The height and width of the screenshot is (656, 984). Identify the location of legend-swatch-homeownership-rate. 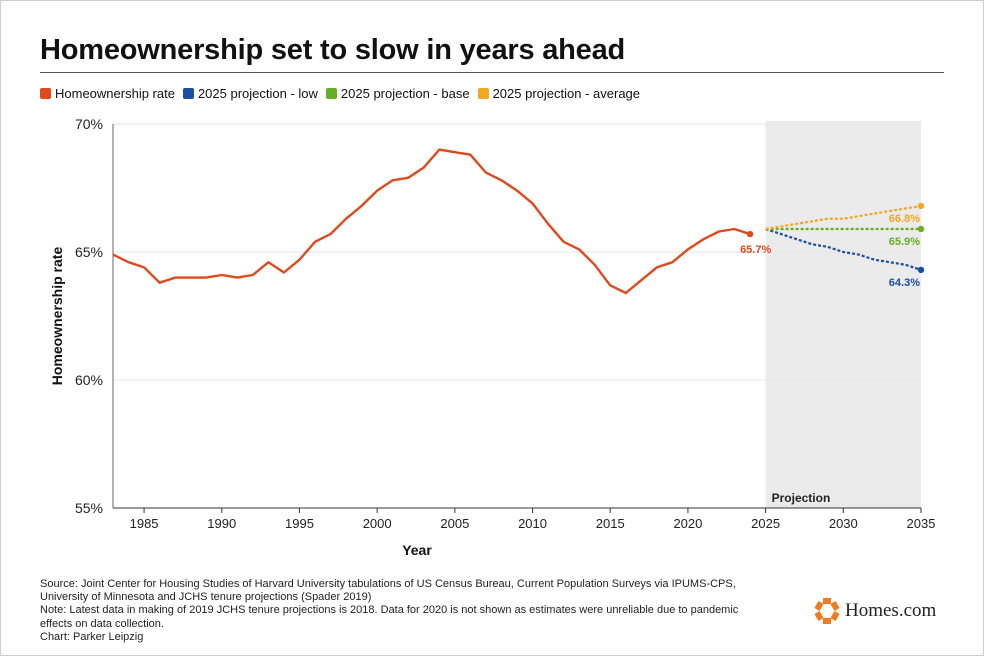
(45, 93).